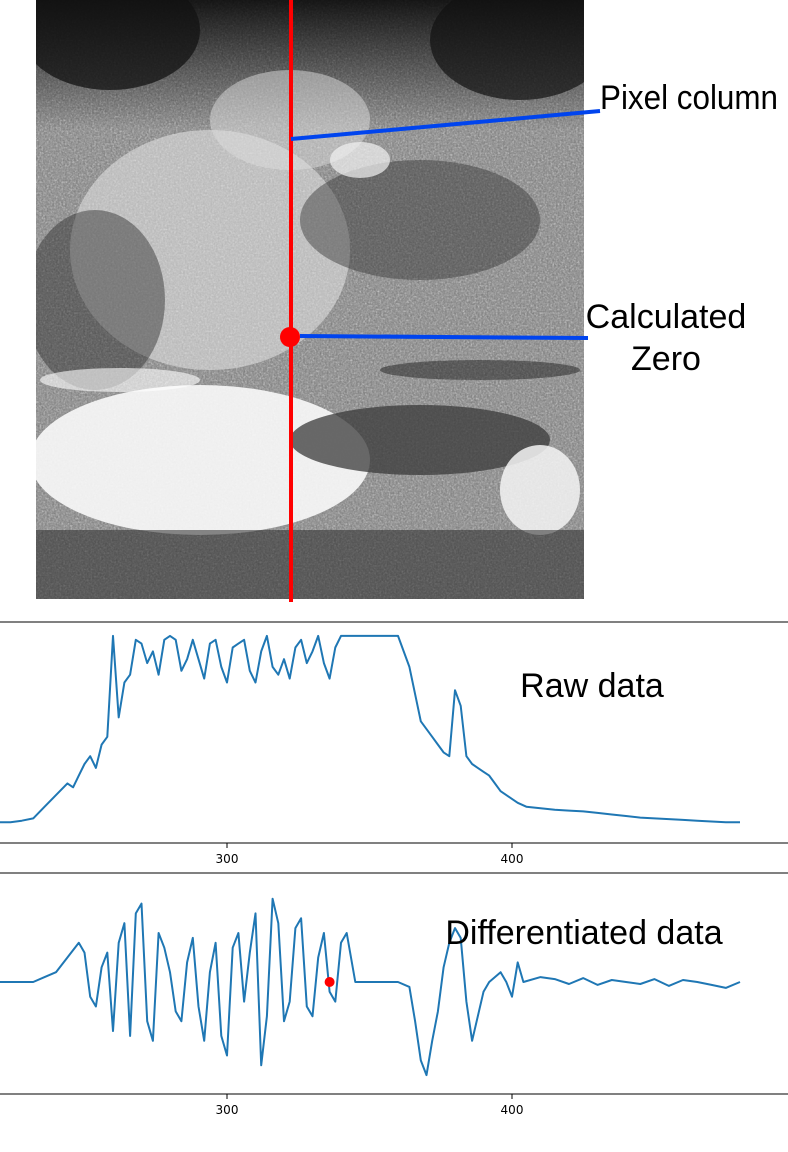 This screenshot has height=1152, width=788. I want to click on pixel-column-label: Pixel column, so click(689, 98).